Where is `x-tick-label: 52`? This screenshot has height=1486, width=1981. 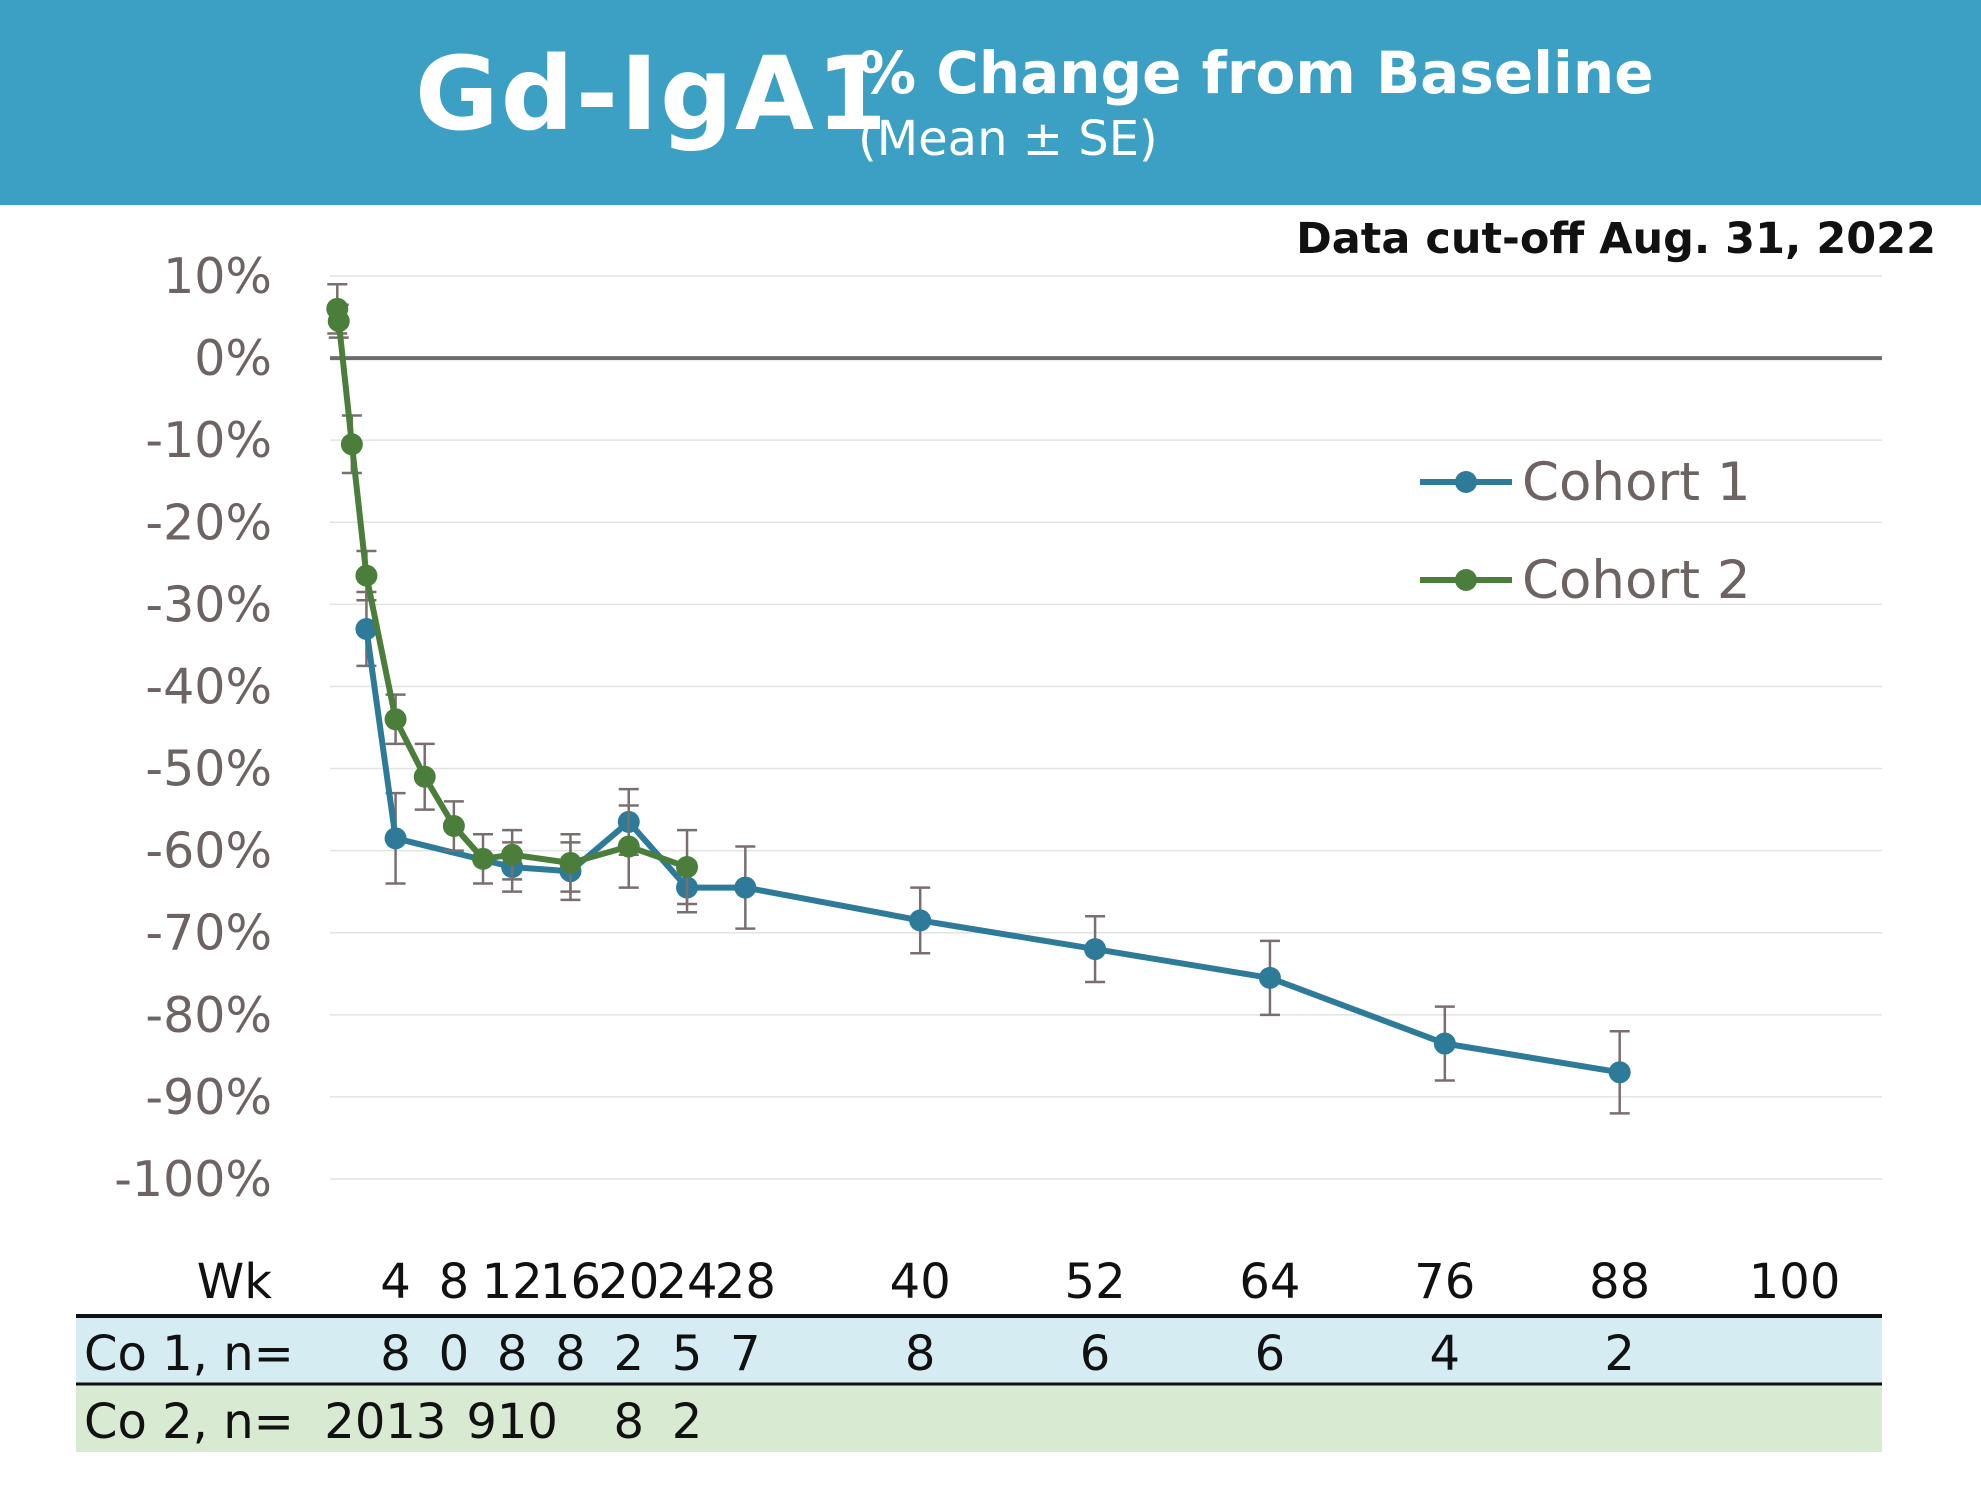 x-tick-label: 52 is located at coordinates (1095, 1282).